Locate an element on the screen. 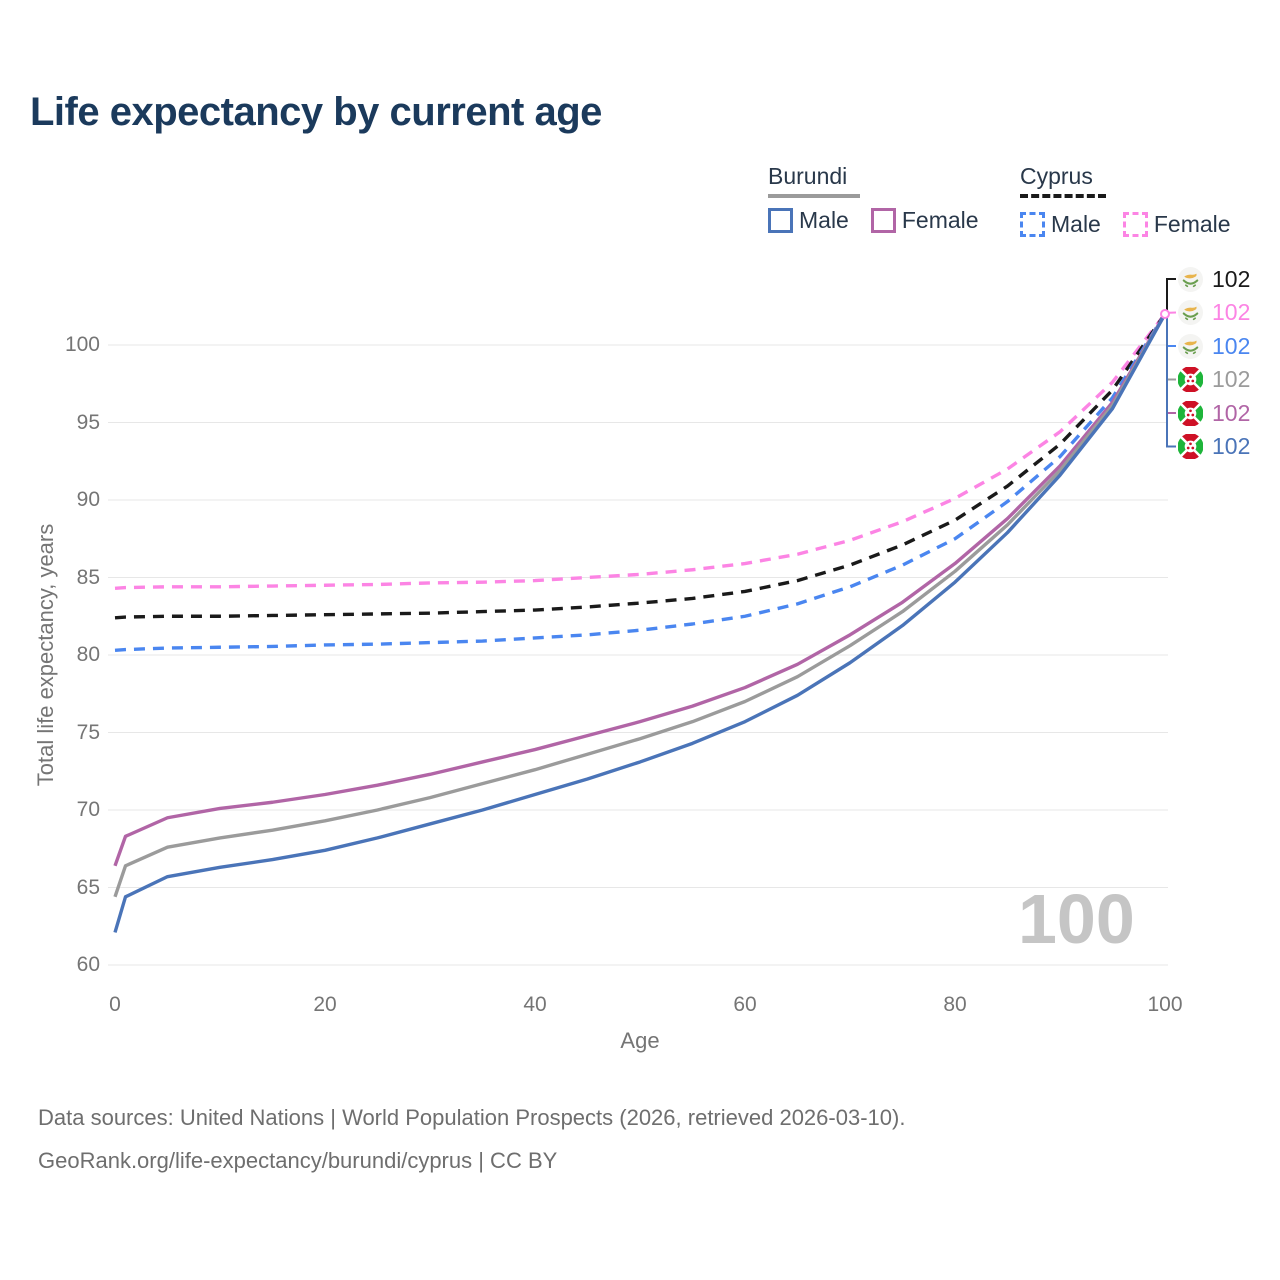 The image size is (1280, 1280). x-axis-title: Age is located at coordinates (640, 1040).